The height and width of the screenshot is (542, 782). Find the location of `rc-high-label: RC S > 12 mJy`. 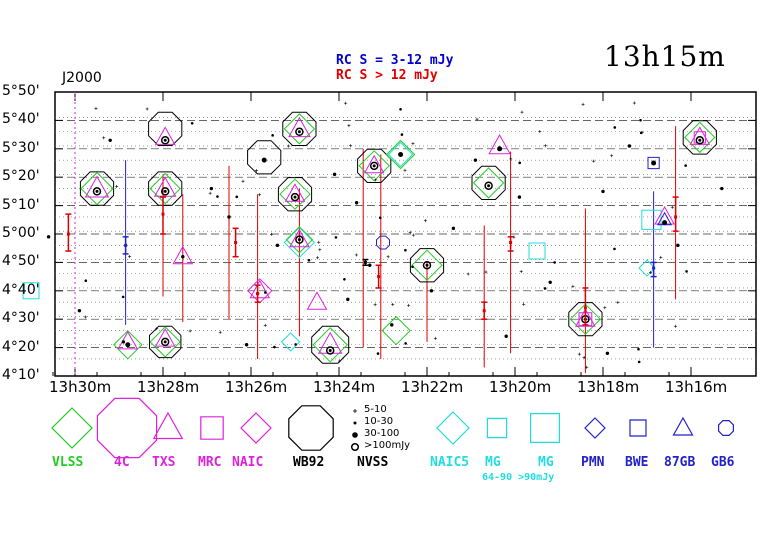

rc-high-label: RC S > 12 mJy is located at coordinates (387, 75).